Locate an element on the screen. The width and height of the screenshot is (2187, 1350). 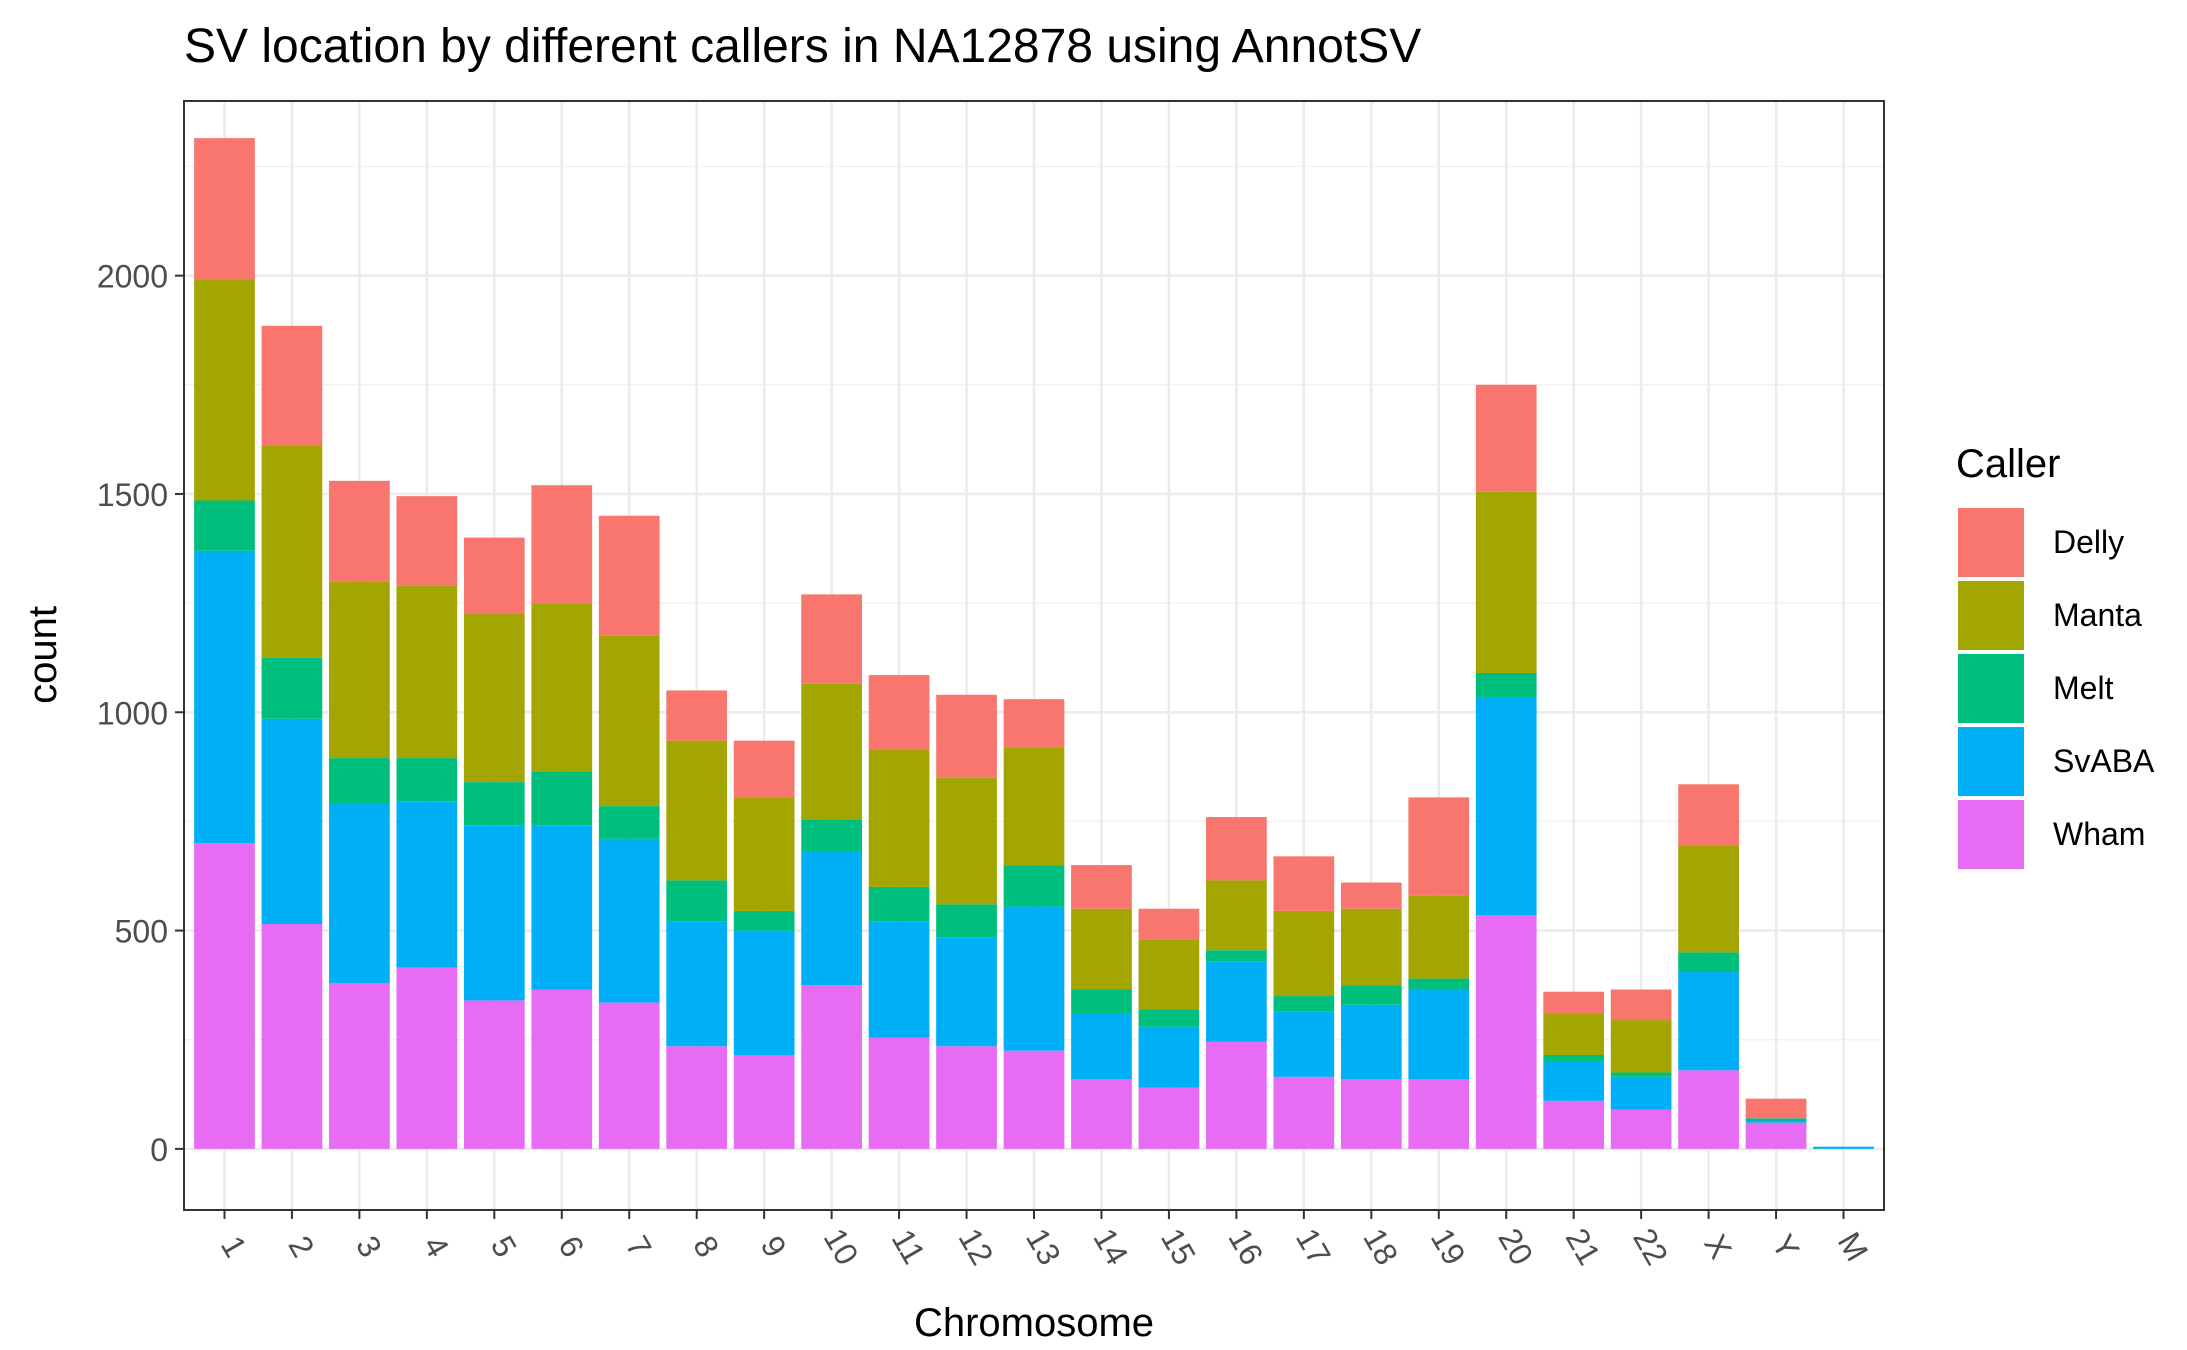
x-axis-title: Chromosome is located at coordinates (1034, 1323).